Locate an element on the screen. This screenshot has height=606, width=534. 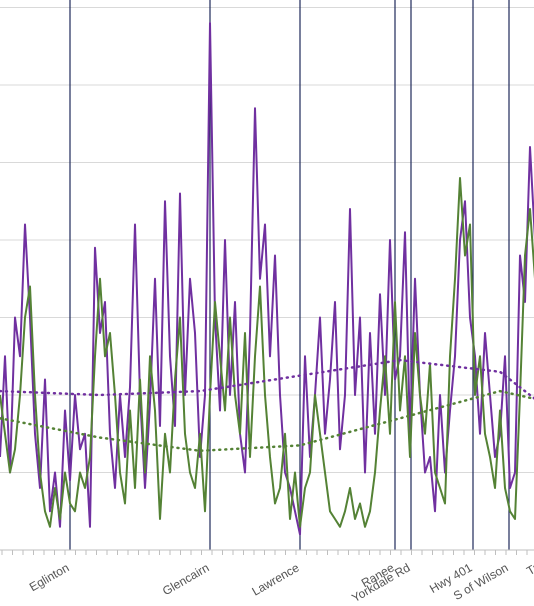
station-label: Eglinton is located at coordinates (49, 577).